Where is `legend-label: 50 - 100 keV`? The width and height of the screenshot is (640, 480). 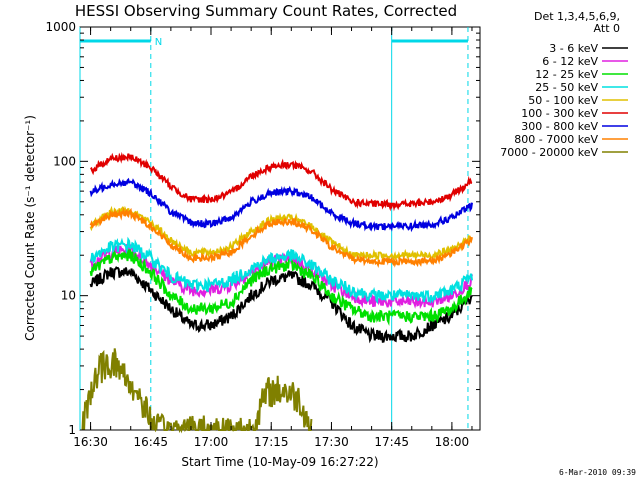
legend-label: 50 - 100 keV is located at coordinates (563, 100).